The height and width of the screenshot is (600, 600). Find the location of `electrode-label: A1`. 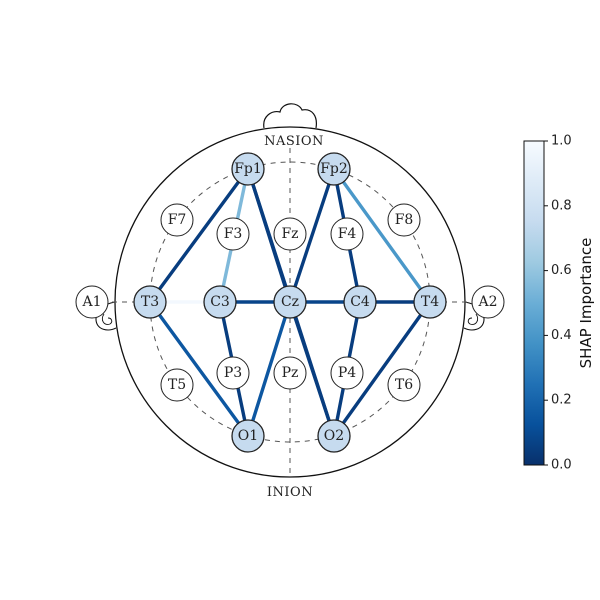

electrode-label: A1 is located at coordinates (91, 302).